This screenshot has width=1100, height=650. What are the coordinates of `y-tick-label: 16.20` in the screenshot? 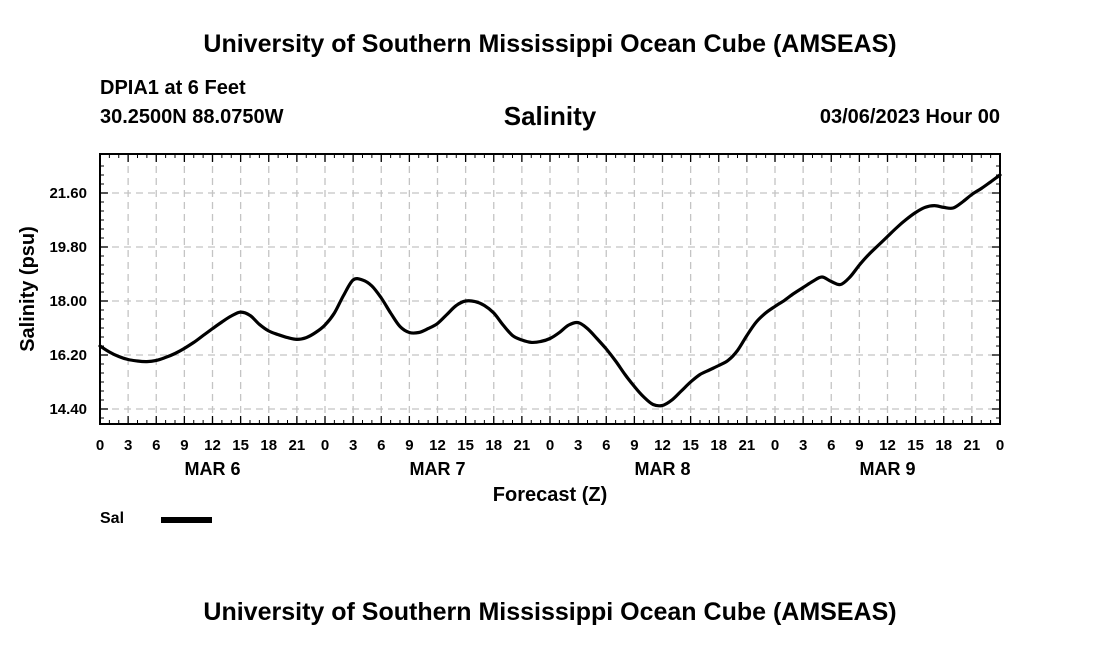 It's located at (68, 355).